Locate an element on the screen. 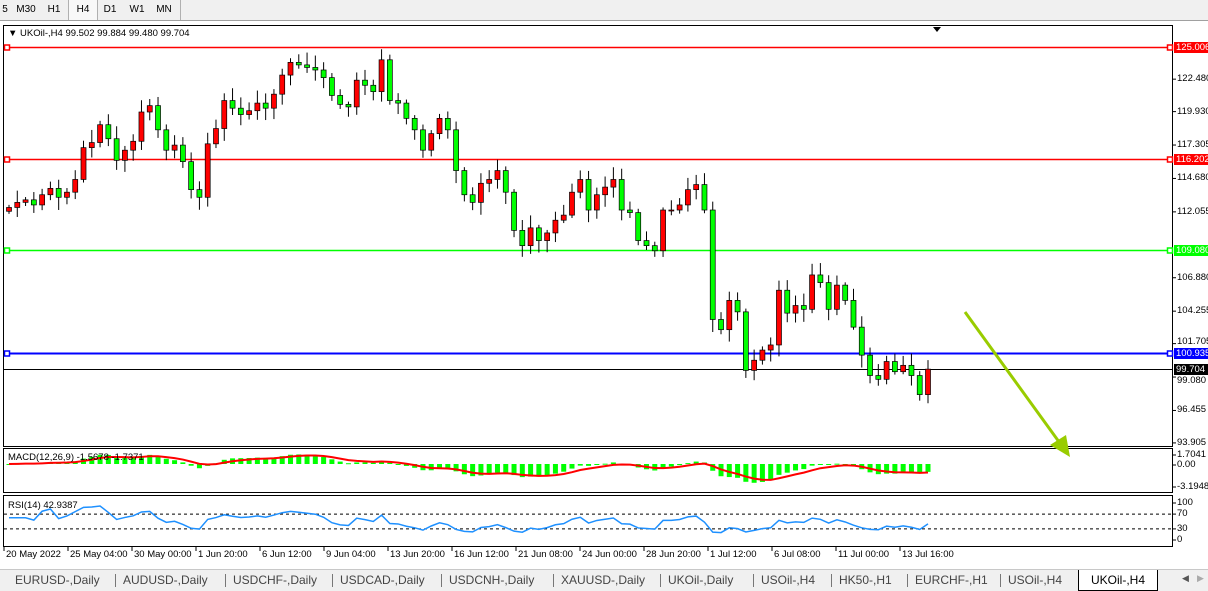 Image resolution: width=1208 pixels, height=591 pixels. timeframe-w1: W1 is located at coordinates (137, 9).